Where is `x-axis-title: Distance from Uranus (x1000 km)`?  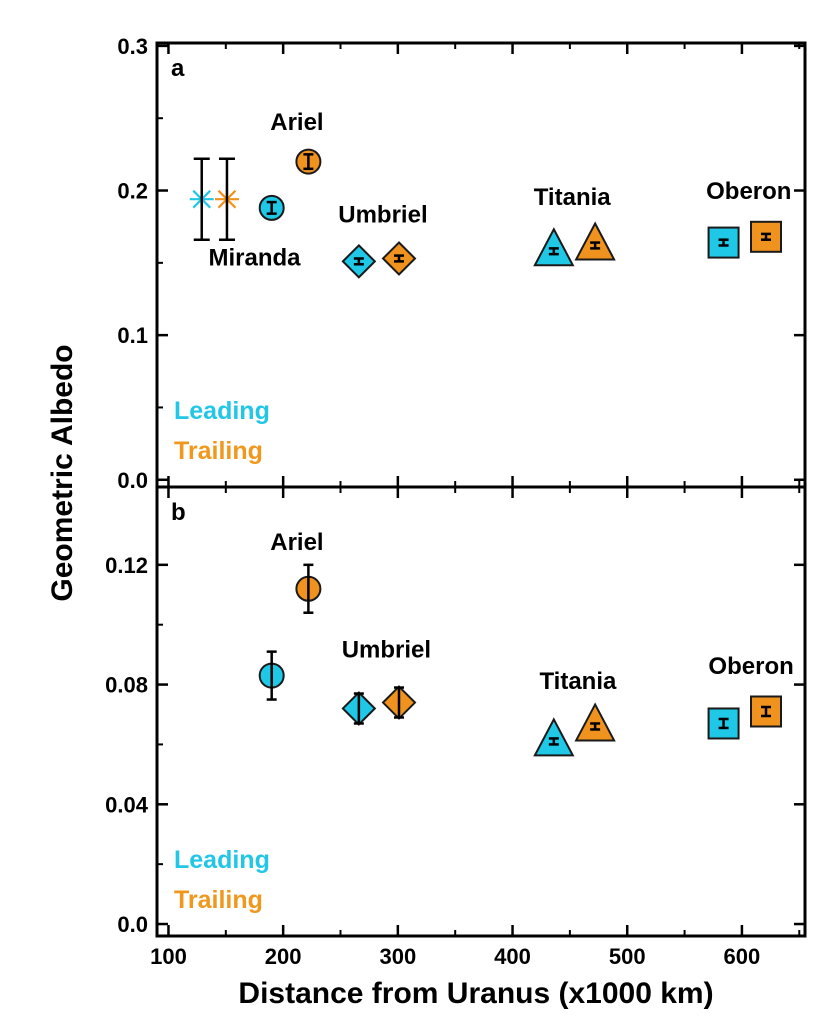
x-axis-title: Distance from Uranus (x1000 km) is located at coordinates (475, 993).